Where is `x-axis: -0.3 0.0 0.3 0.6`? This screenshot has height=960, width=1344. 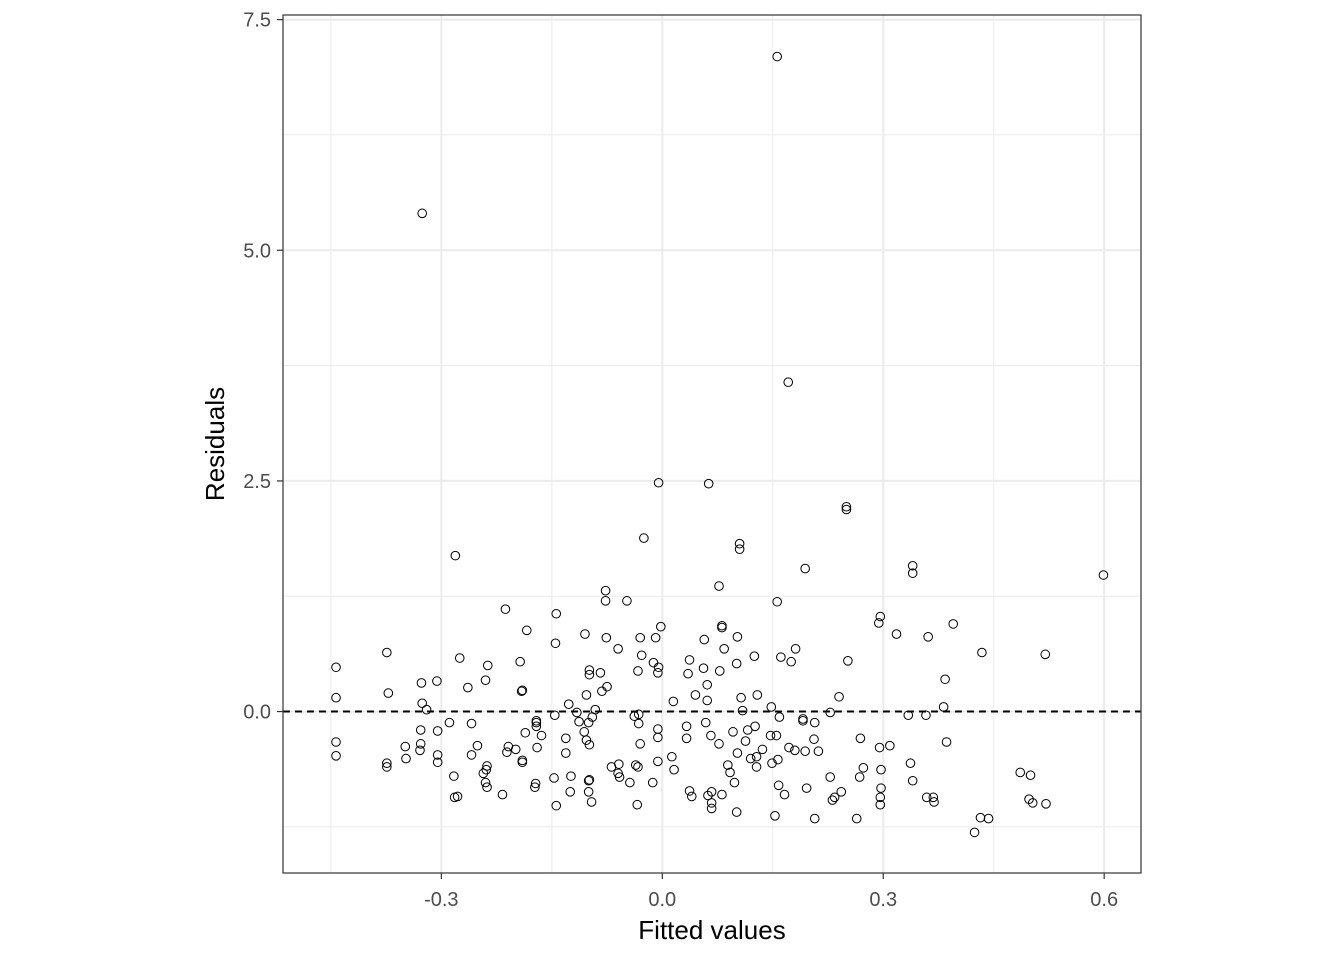
x-axis: -0.3 0.0 0.3 0.6 is located at coordinates (771, 892).